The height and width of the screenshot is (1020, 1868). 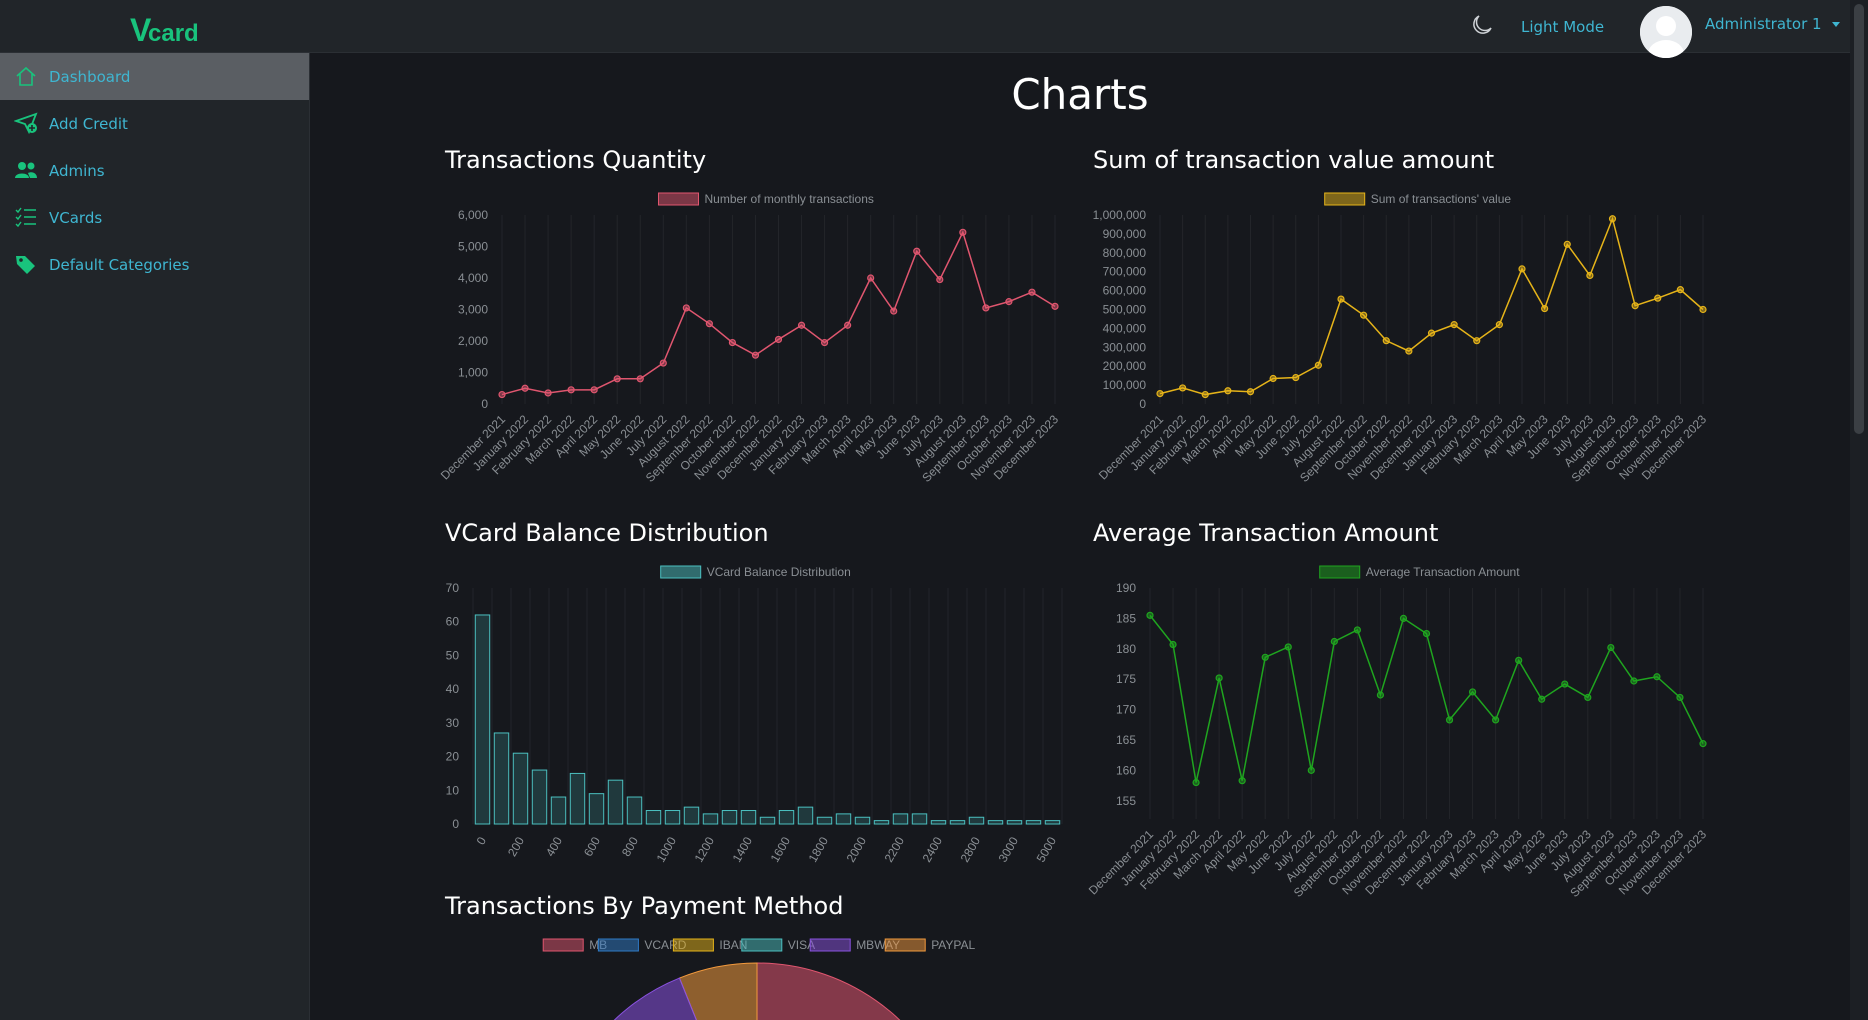 I want to click on x-tick-label: 1000, so click(x=667, y=849).